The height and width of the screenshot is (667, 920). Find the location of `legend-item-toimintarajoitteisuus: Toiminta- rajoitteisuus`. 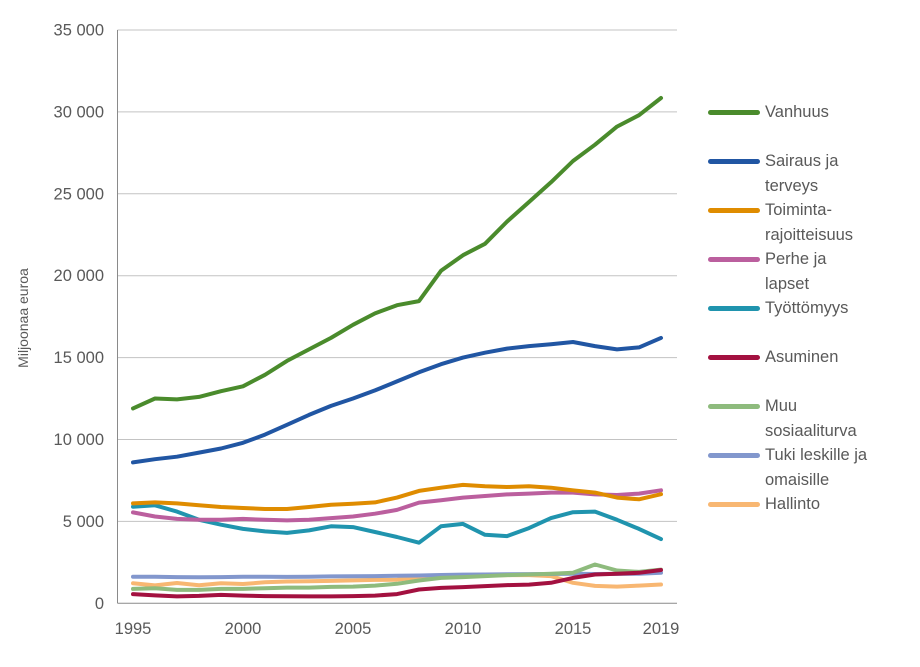

legend-item-toimintarajoitteisuus: Toiminta- rajoitteisuus is located at coordinates (810, 222).